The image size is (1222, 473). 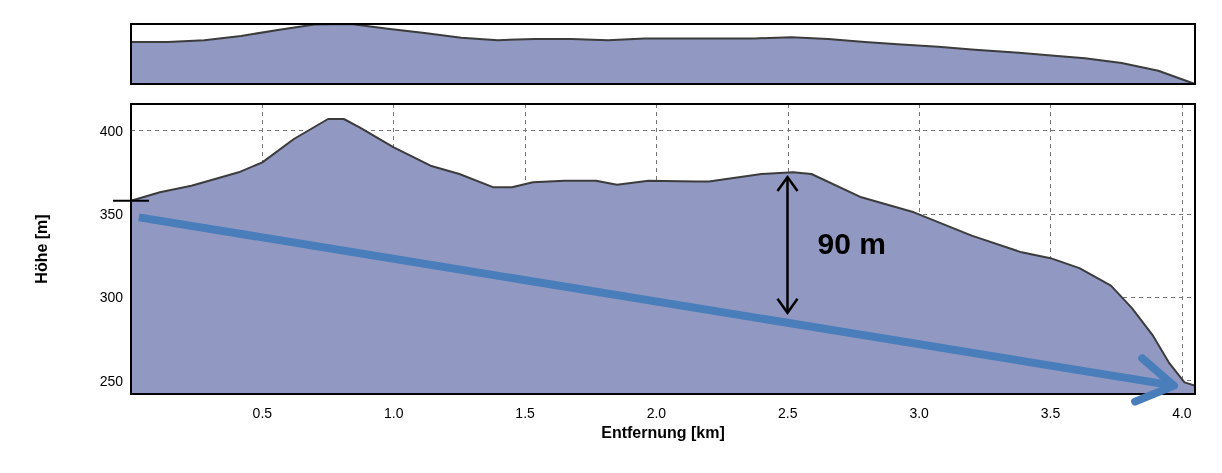 What do you see at coordinates (663, 433) in the screenshot?
I see `x-axis-title: Entfernung [km]` at bounding box center [663, 433].